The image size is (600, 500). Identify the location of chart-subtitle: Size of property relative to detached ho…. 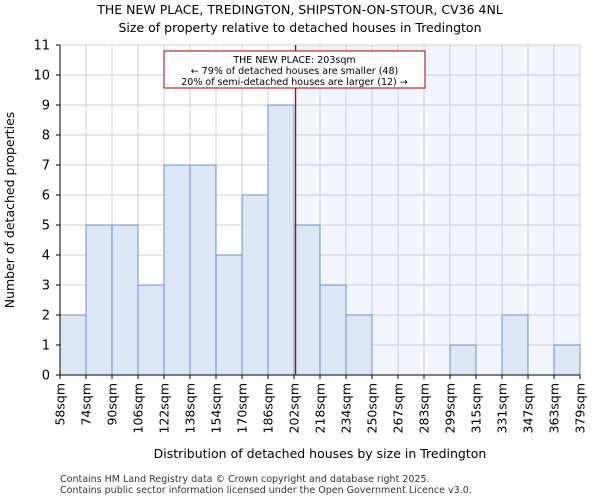
(300, 27).